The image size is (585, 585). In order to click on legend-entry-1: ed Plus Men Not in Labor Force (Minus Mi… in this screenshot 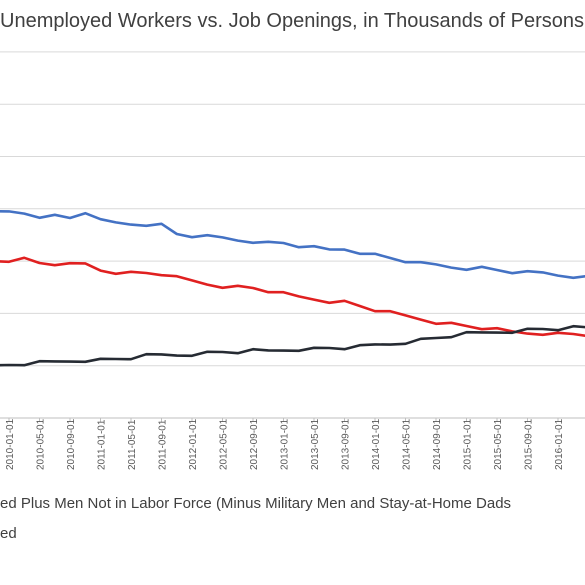, I will do `click(256, 503)`.